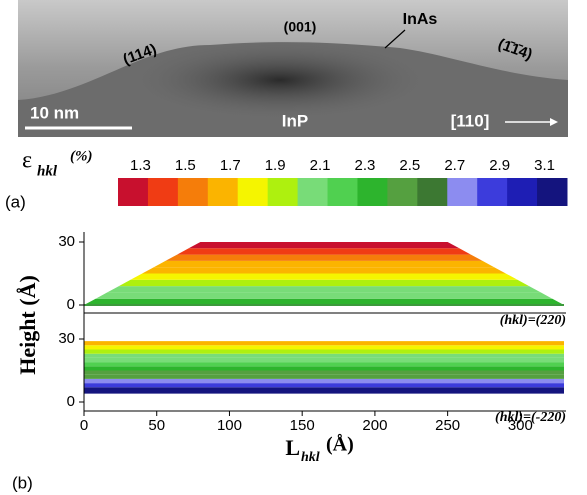 The height and width of the screenshot is (495, 587). Describe the element at coordinates (320, 165) in the screenshot. I see `colorbar-tick-label: 2.1` at that location.